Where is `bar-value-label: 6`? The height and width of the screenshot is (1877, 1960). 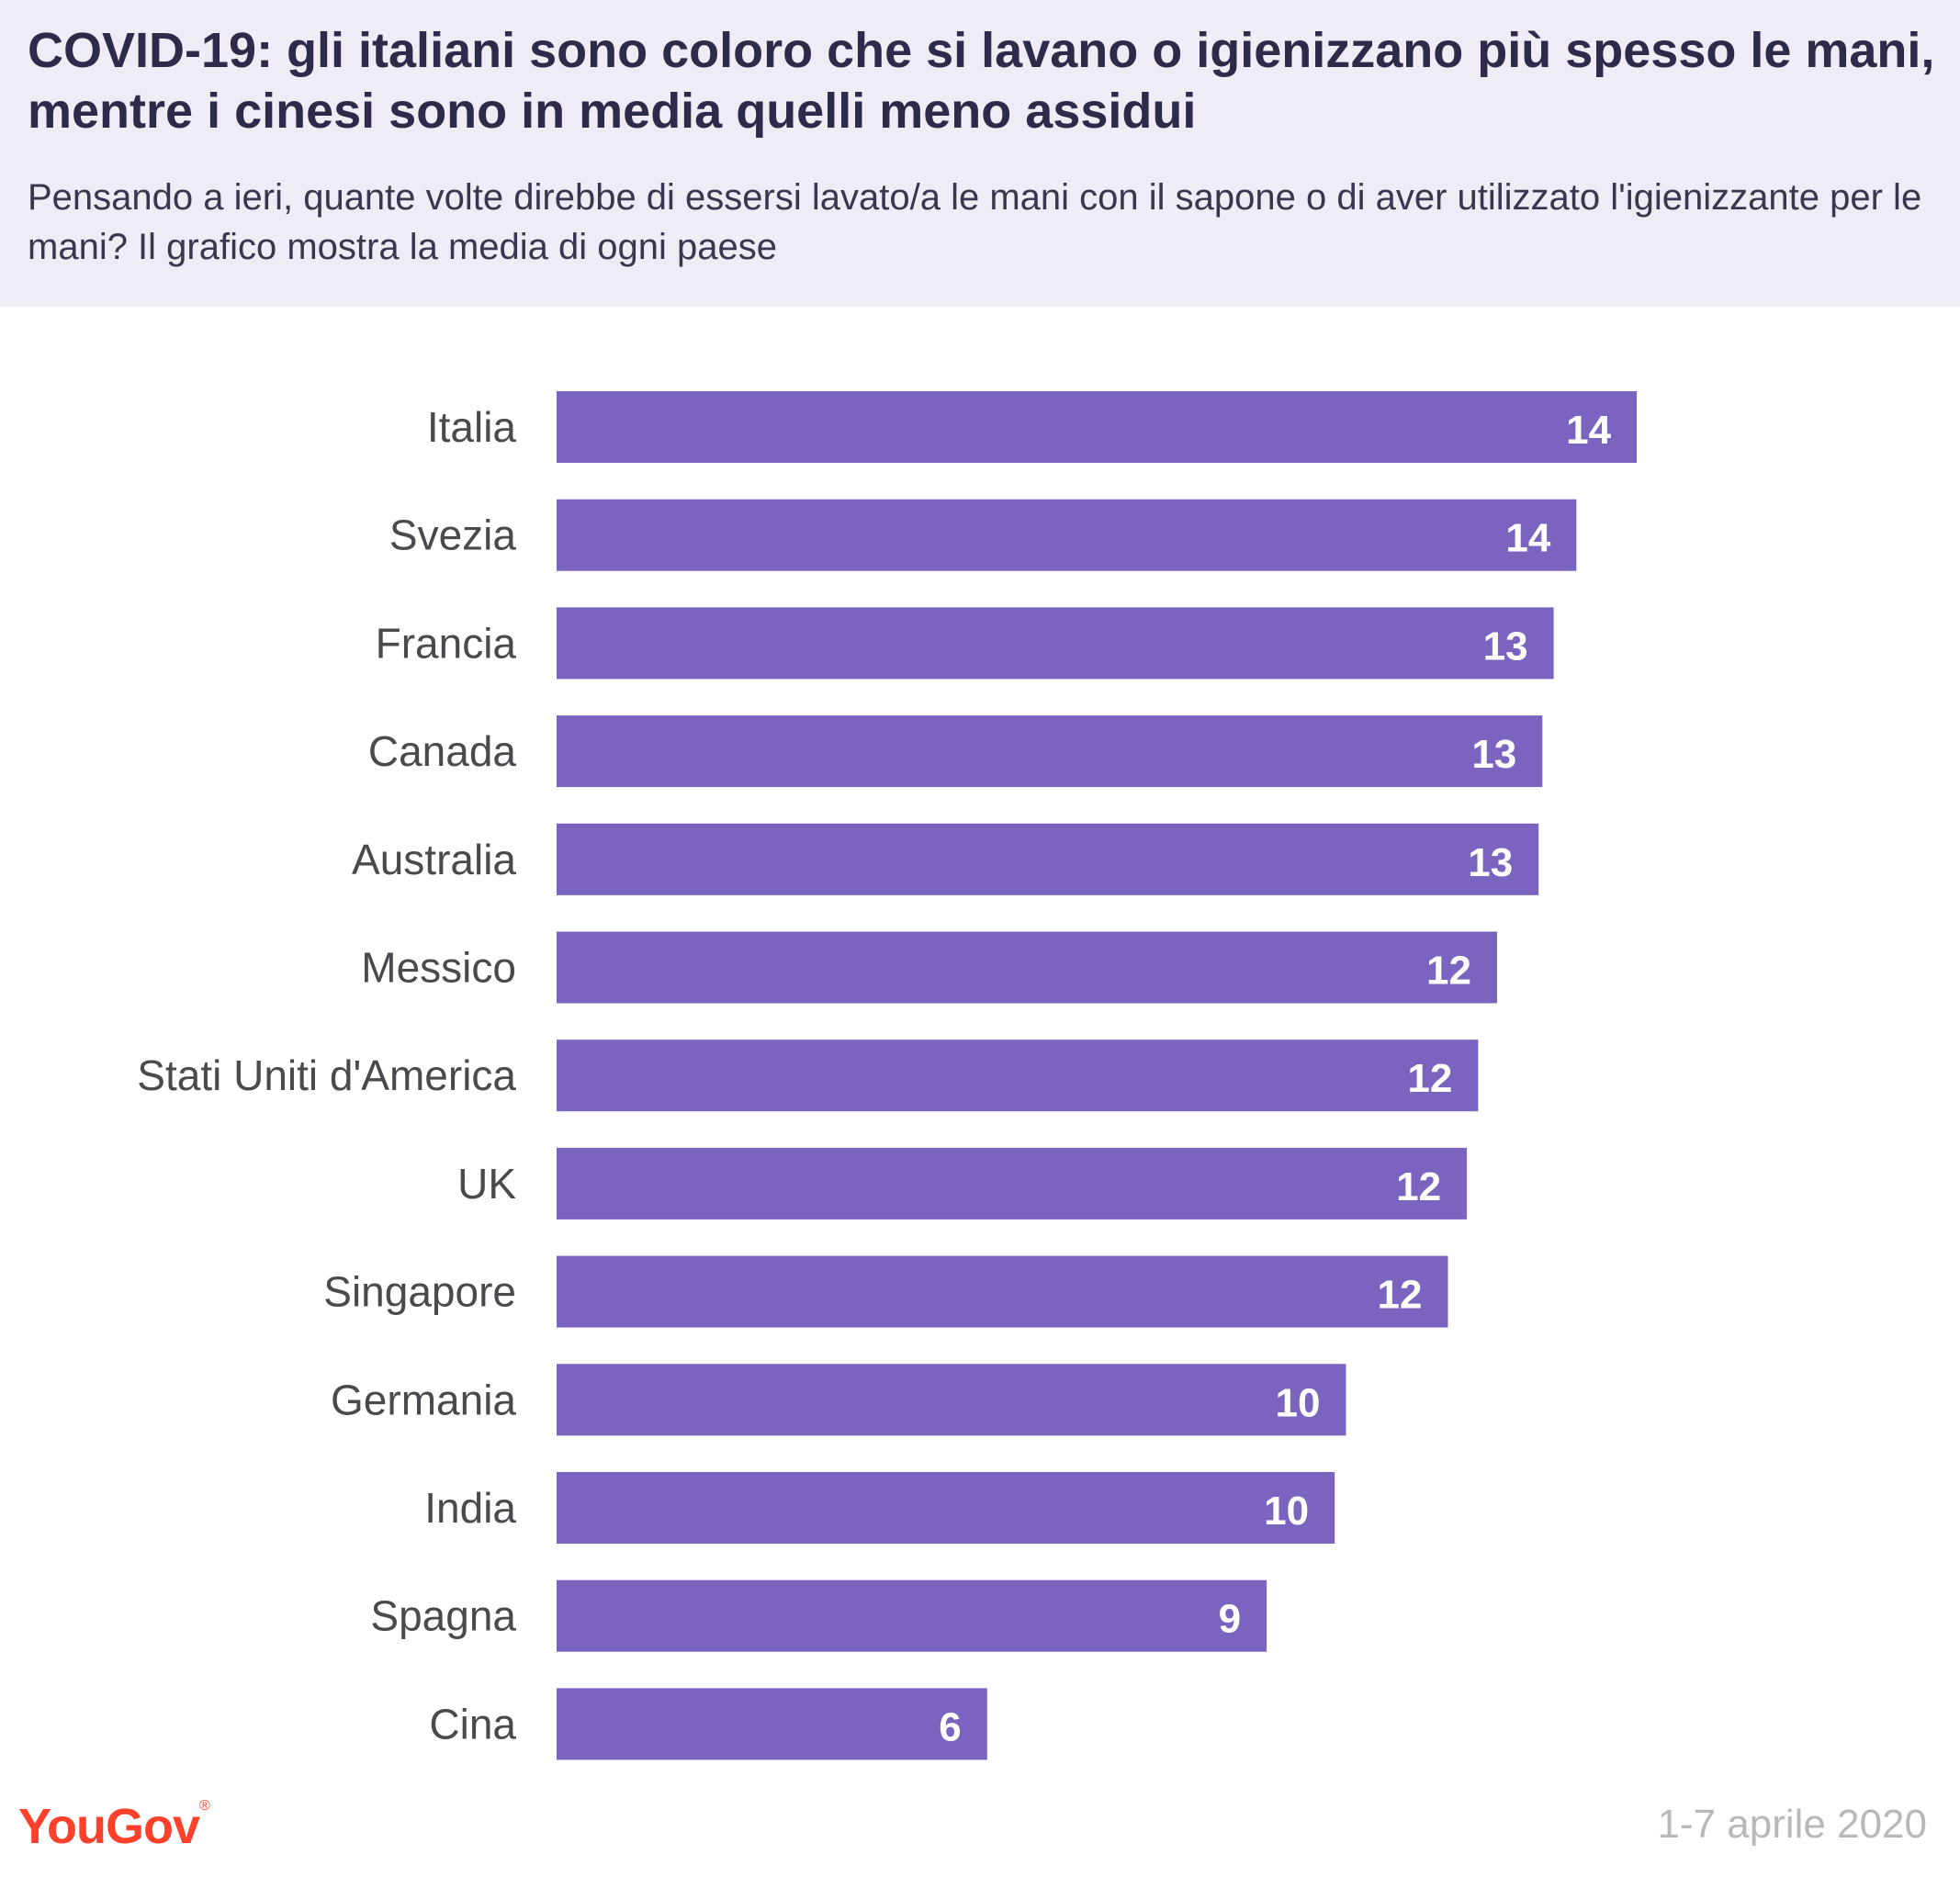
bar-value-label: 6 is located at coordinates (950, 1726).